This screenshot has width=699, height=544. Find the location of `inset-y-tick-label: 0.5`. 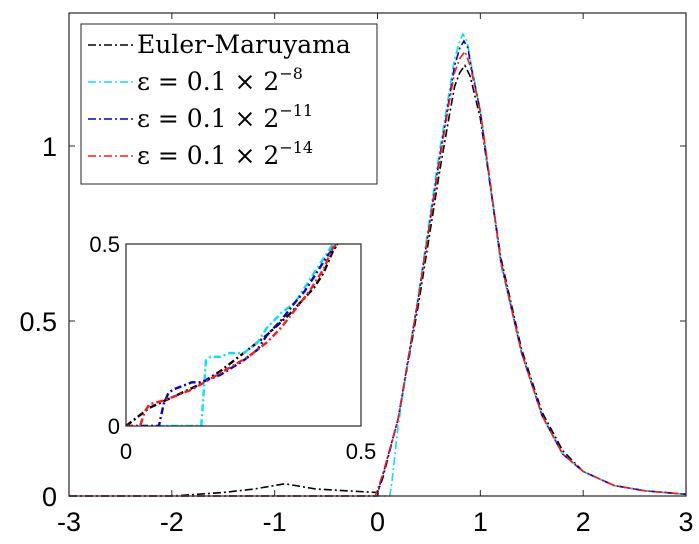

inset-y-tick-label: 0.5 is located at coordinates (104, 244).